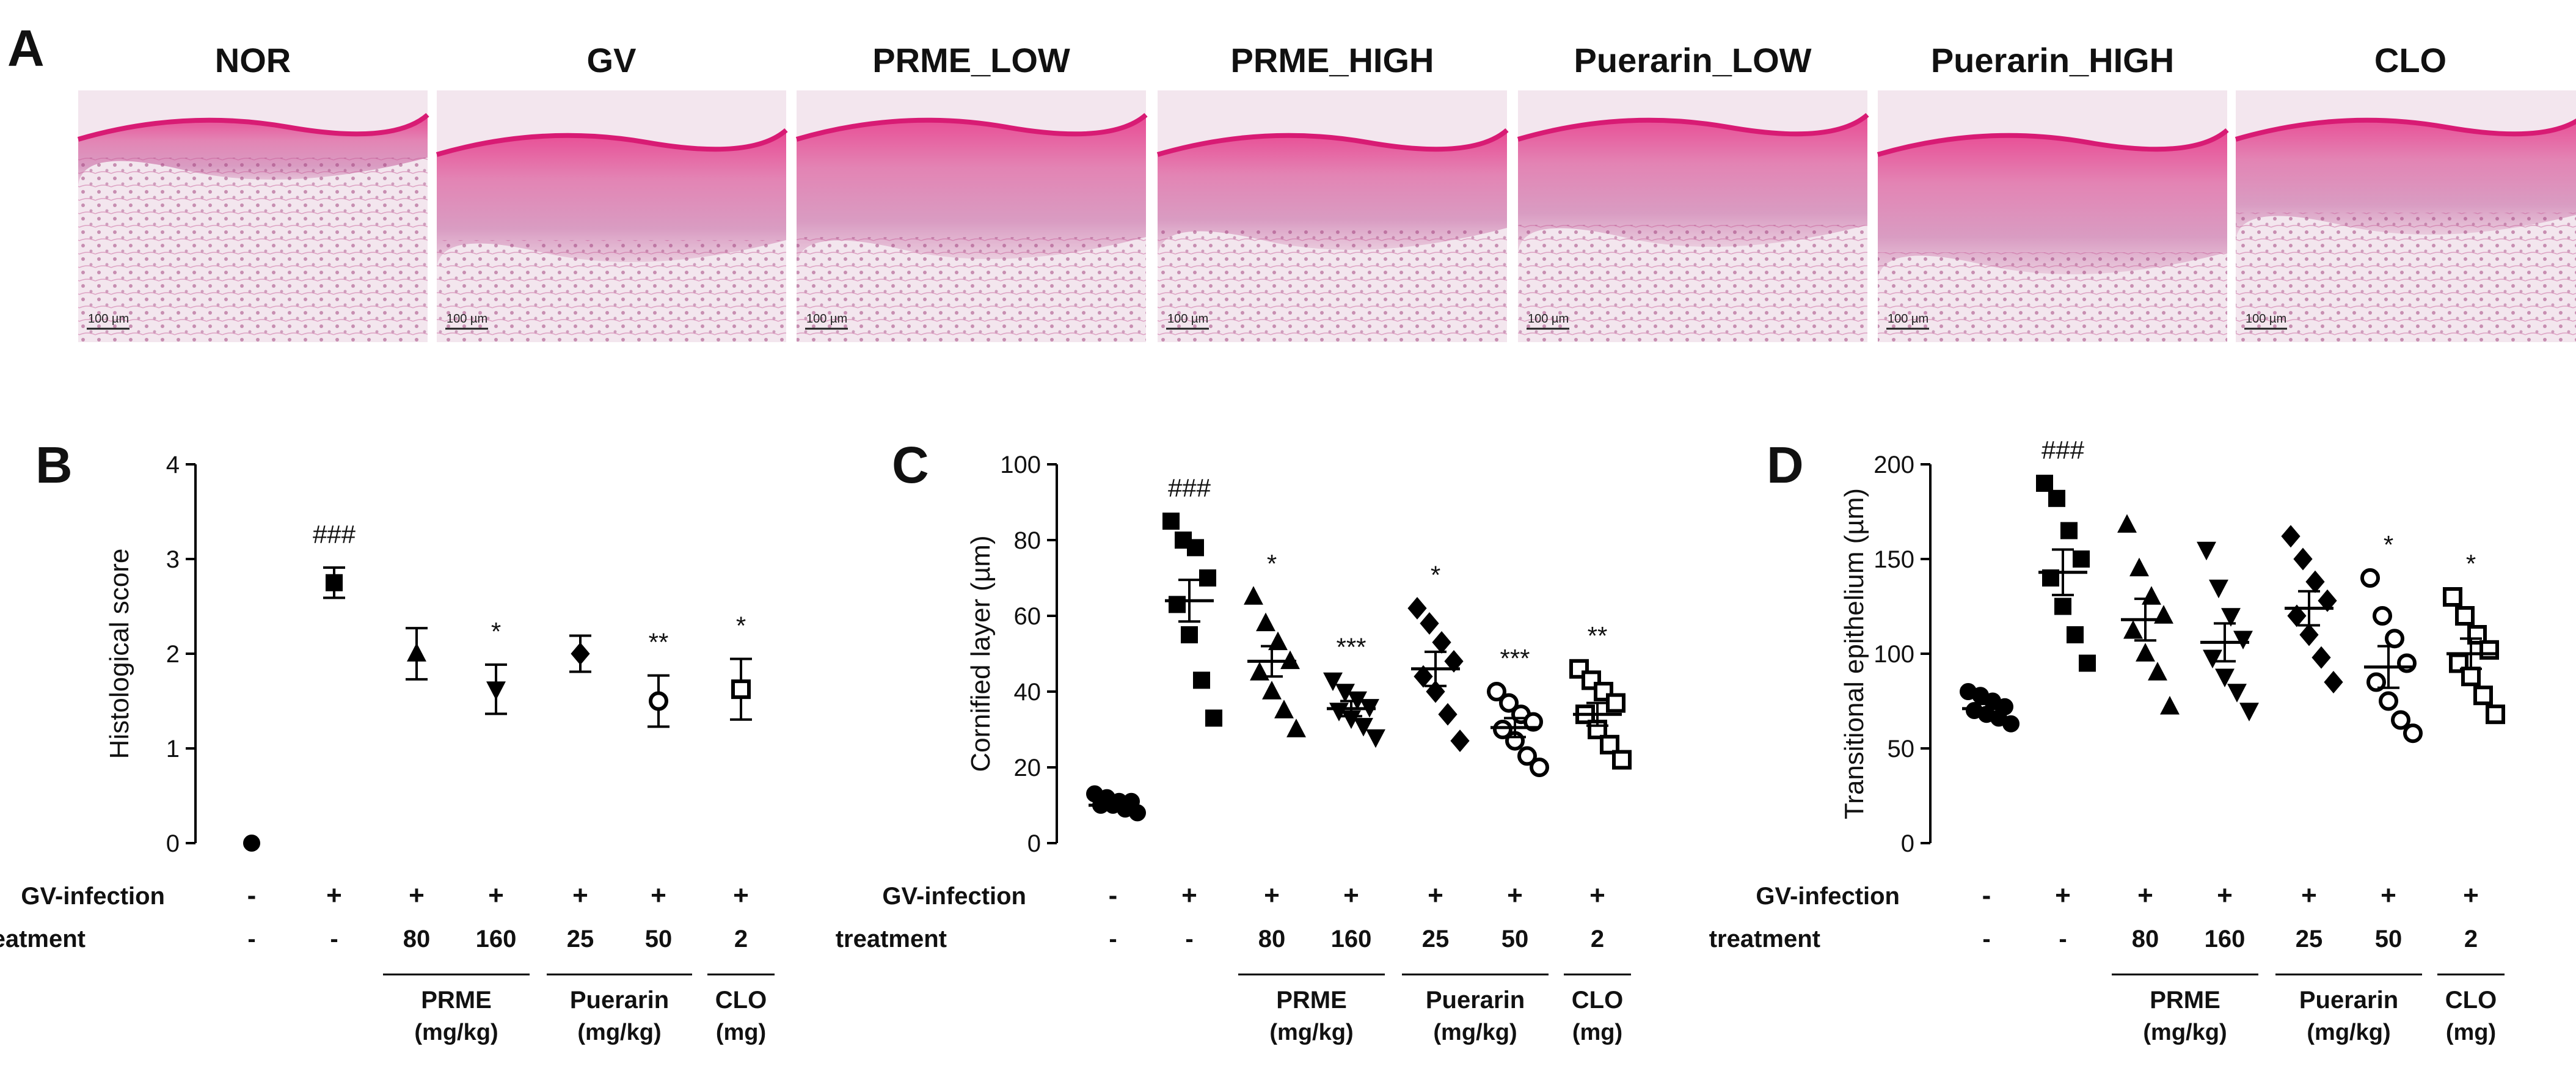 This screenshot has width=2576, height=1071. What do you see at coordinates (1828, 897) in the screenshot?
I see `row-label-infection: GV-infection` at bounding box center [1828, 897].